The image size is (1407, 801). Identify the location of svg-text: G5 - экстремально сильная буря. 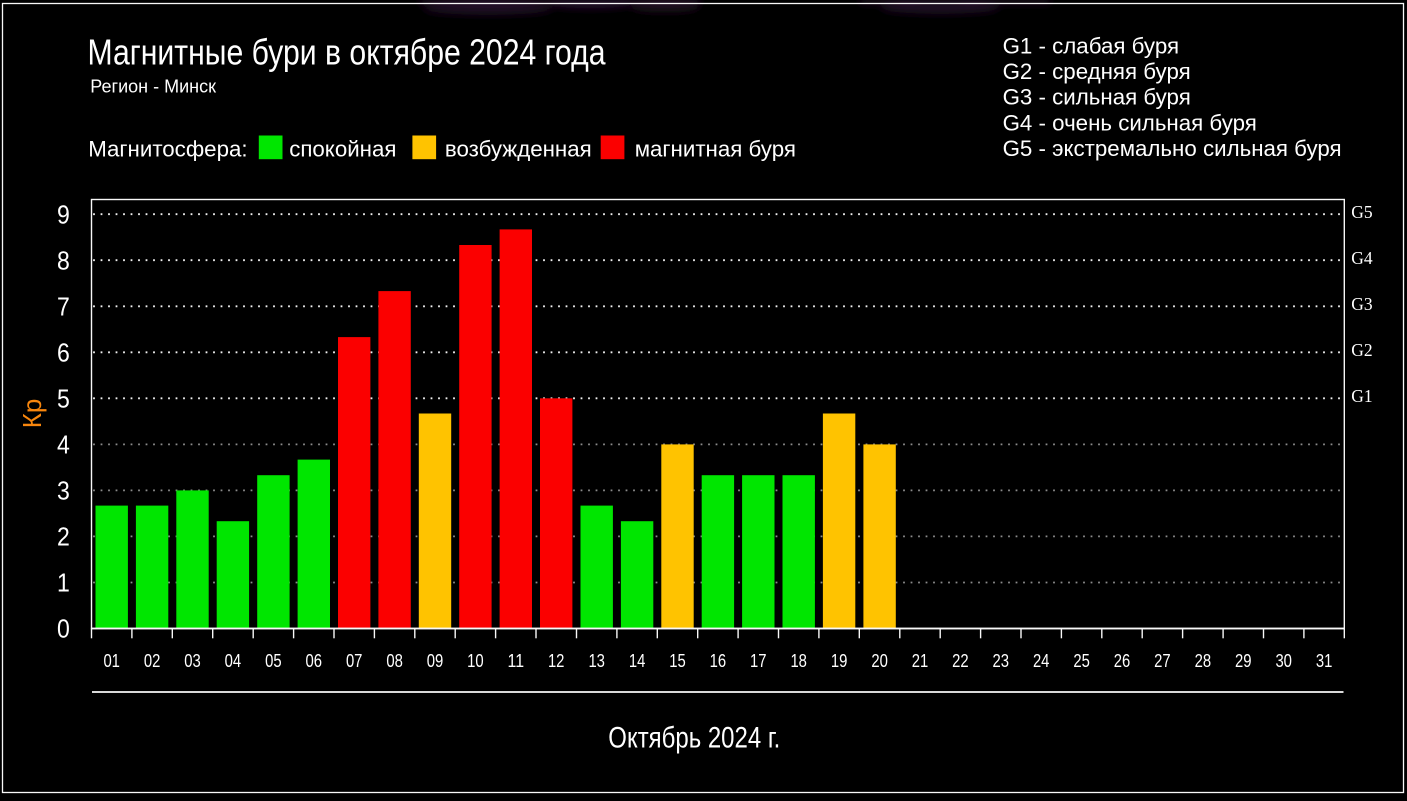
(1172, 148).